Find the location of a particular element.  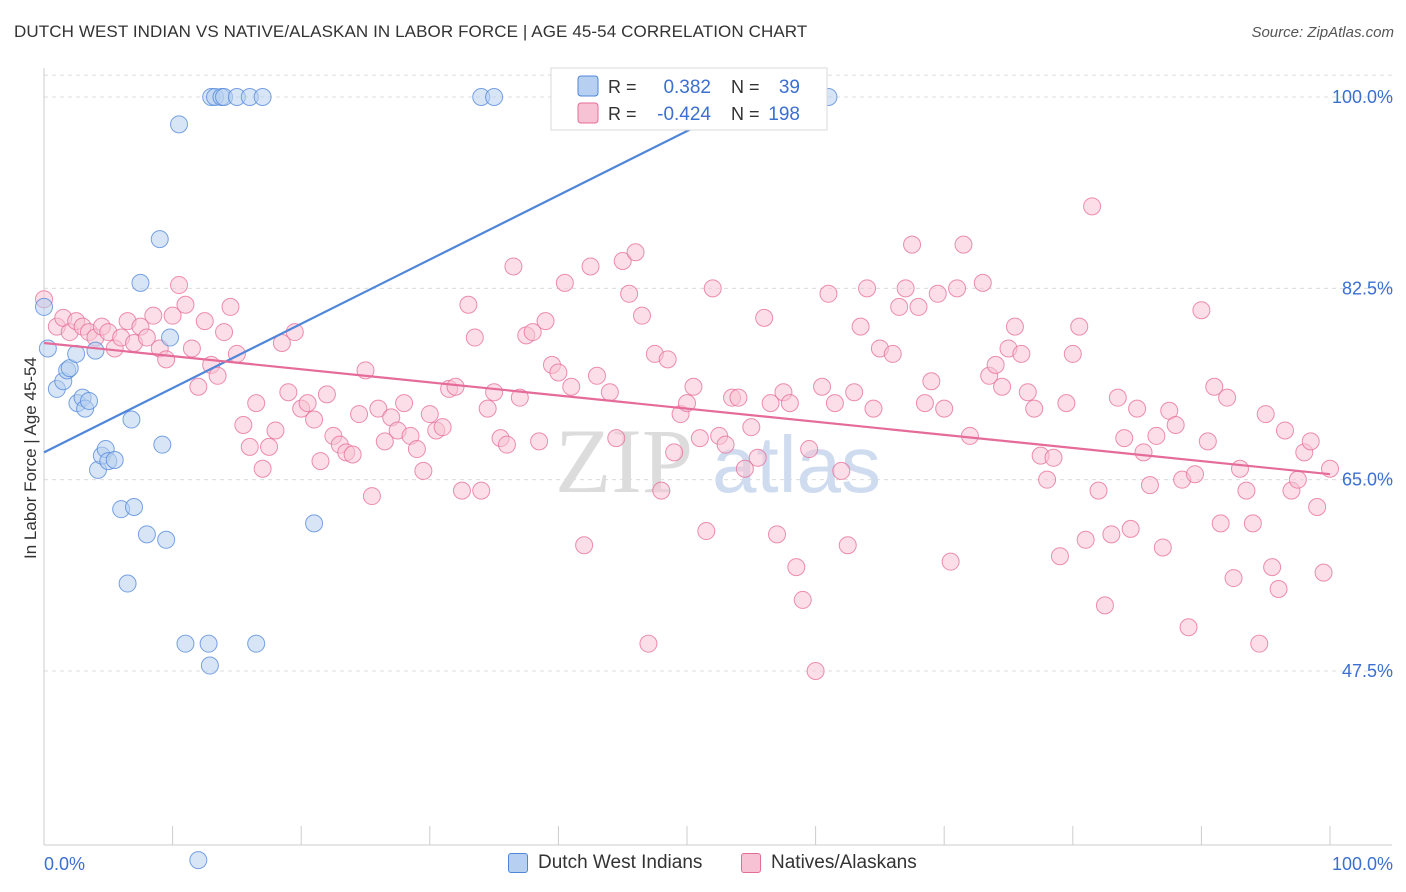

y-axis-label-group: In Labor Force | Age 45-54 is located at coordinates (30, 458).